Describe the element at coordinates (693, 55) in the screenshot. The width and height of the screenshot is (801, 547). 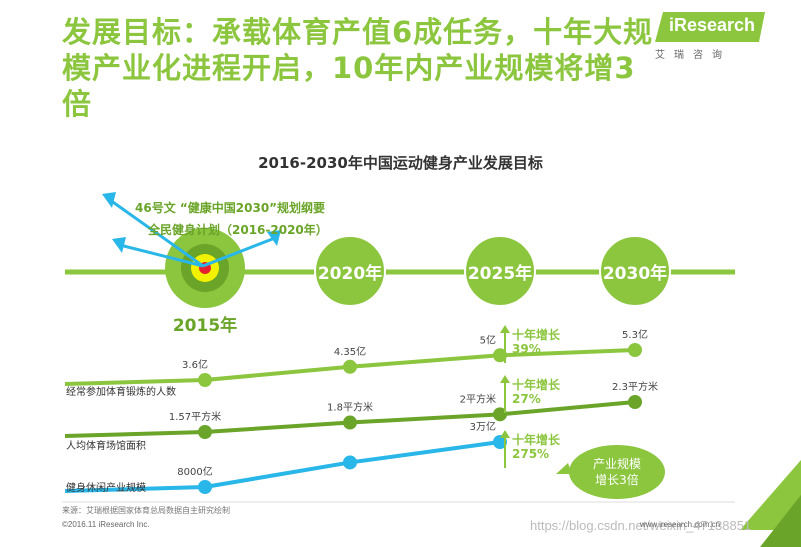
I see `logo-subtitle: 艾瑞咨询` at that location.